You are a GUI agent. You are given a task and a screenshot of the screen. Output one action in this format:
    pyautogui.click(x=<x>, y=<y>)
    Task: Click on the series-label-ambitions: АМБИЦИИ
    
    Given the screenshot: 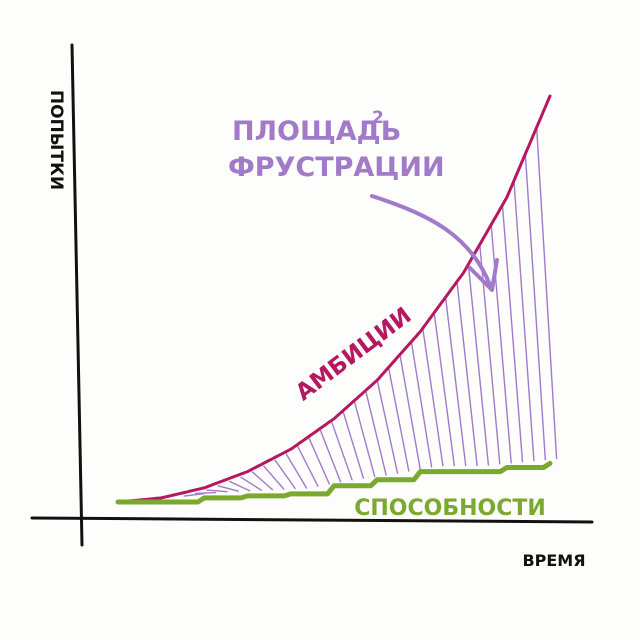 What is the action you would take?
    pyautogui.click(x=353, y=354)
    